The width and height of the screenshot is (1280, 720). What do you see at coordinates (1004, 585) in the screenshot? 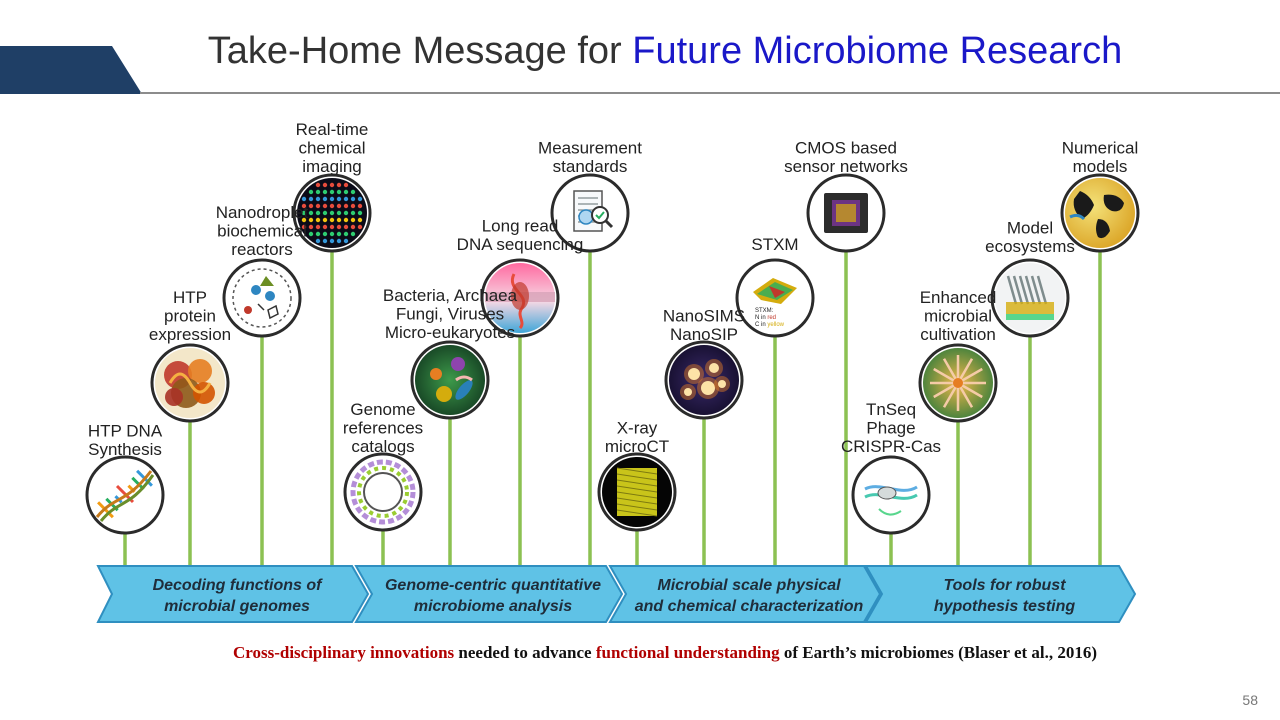
I see `stage-title-line1: Tools for robust` at bounding box center [1004, 585].